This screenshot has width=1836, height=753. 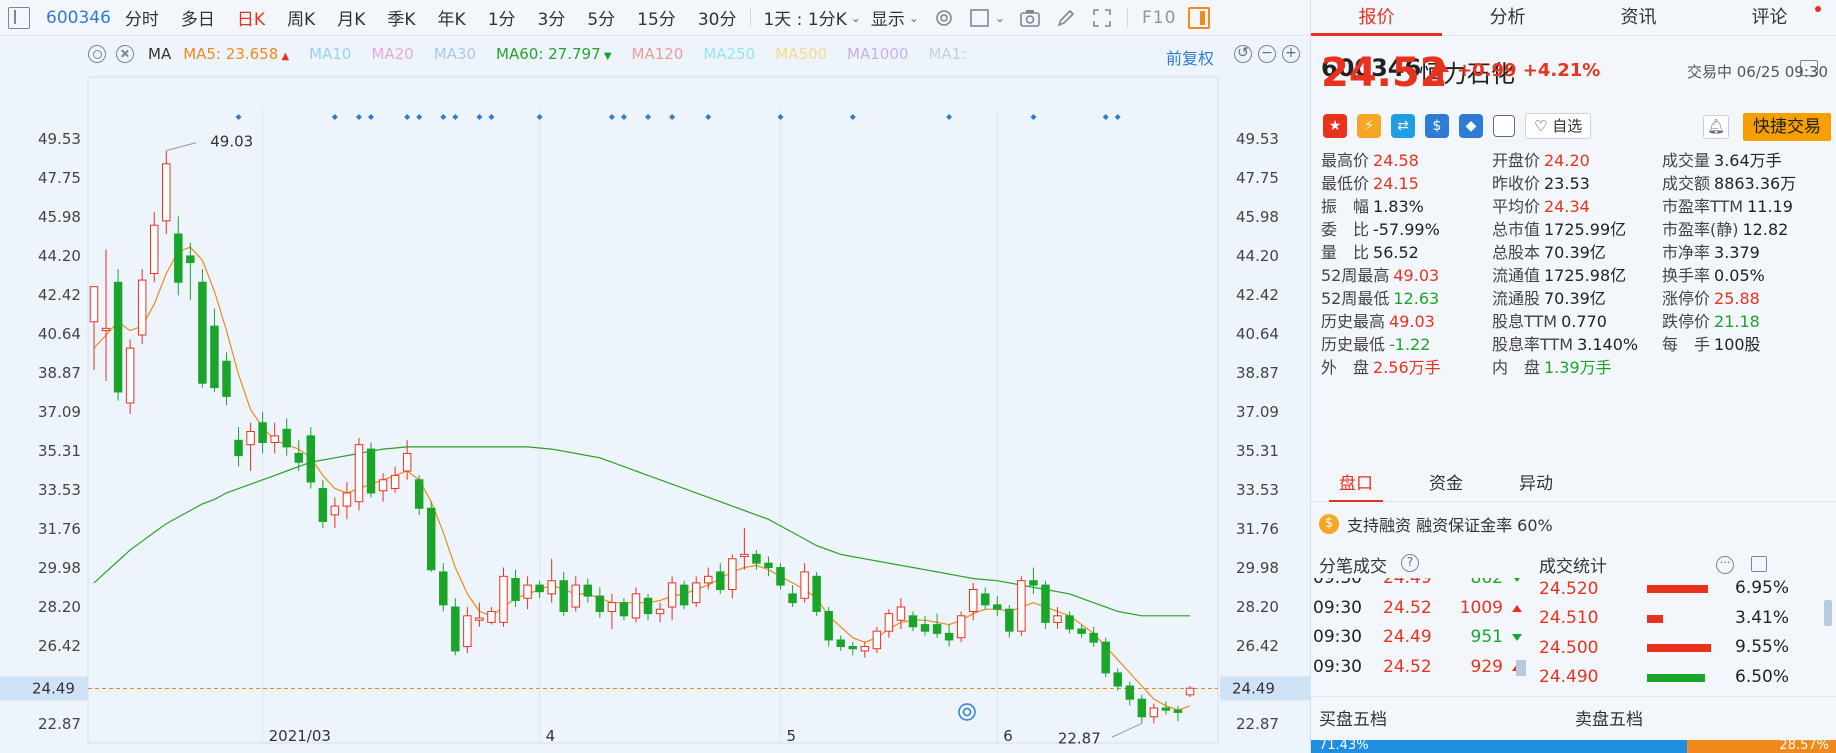 I want to click on interval-select: 1天 : 1分K, so click(x=805, y=20).